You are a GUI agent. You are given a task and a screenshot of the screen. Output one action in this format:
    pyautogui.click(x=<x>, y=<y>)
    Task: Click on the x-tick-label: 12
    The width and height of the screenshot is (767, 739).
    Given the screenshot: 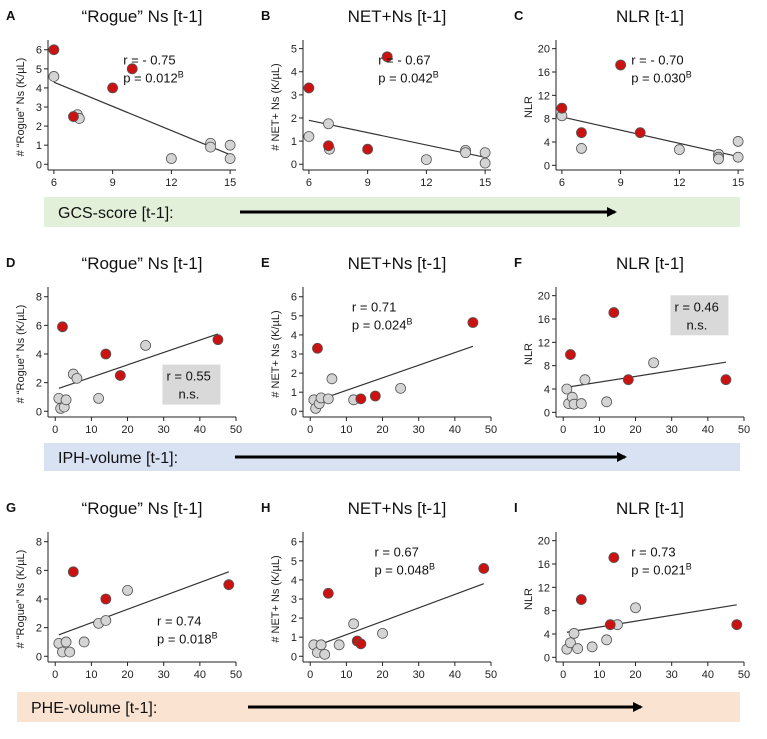 What is the action you would take?
    pyautogui.click(x=679, y=183)
    